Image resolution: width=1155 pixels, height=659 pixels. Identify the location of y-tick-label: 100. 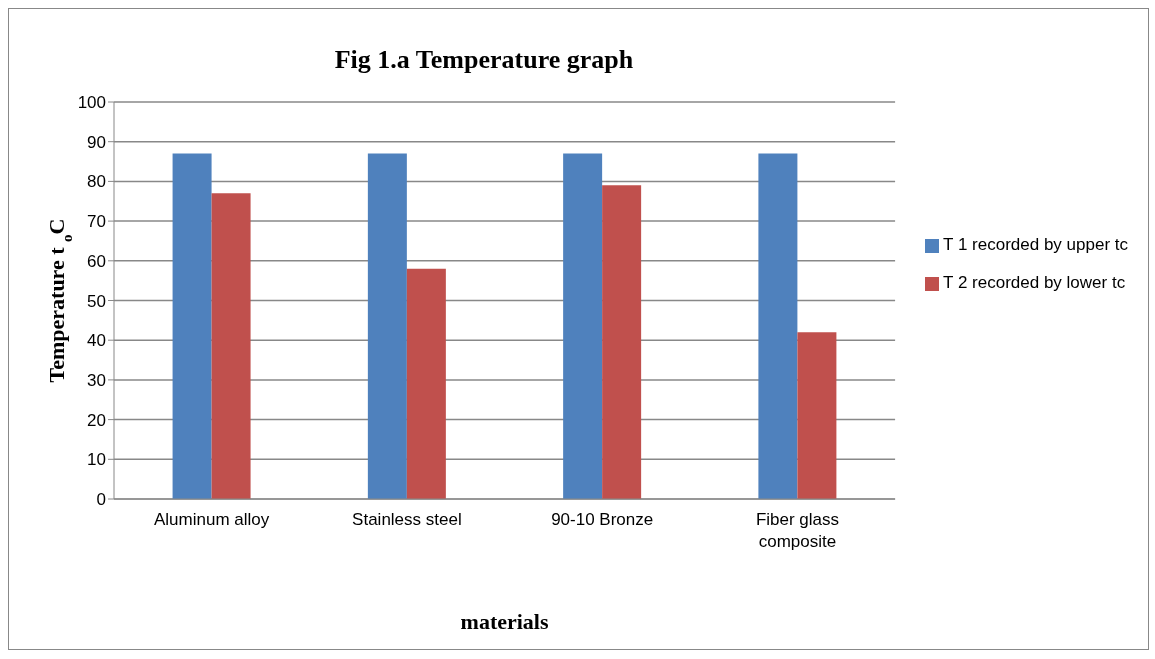
(91, 103).